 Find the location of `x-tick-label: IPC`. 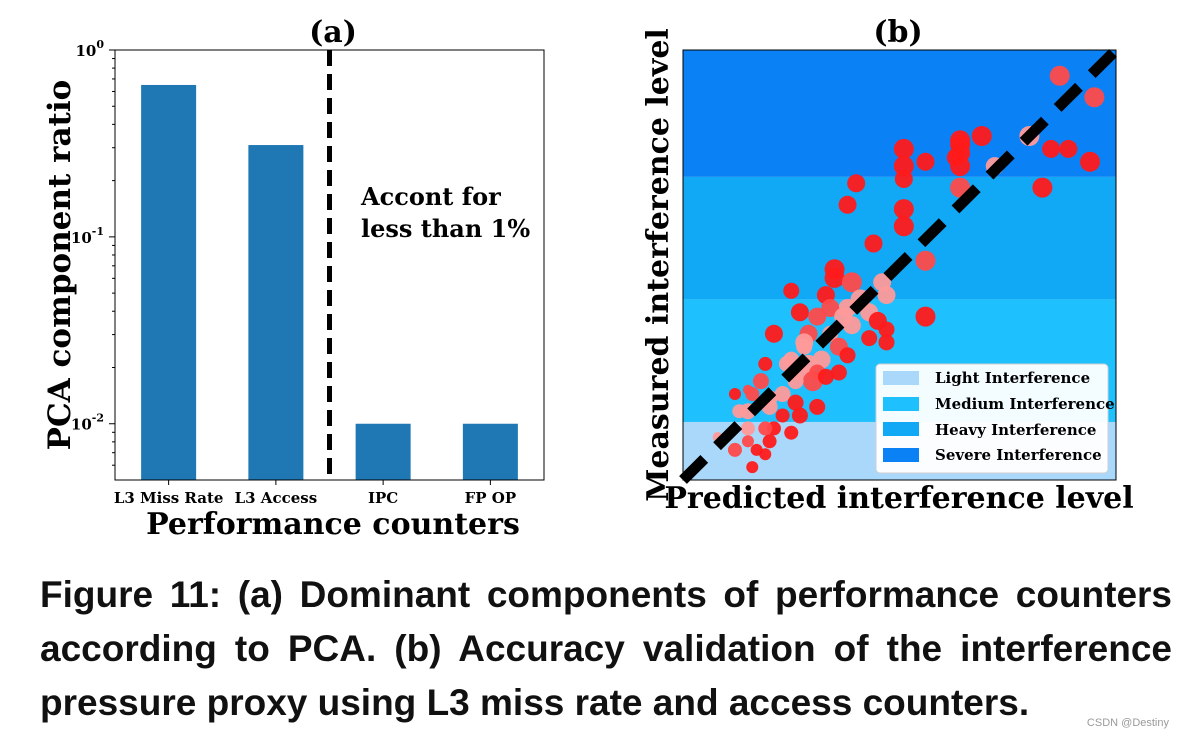

x-tick-label: IPC is located at coordinates (383, 498).